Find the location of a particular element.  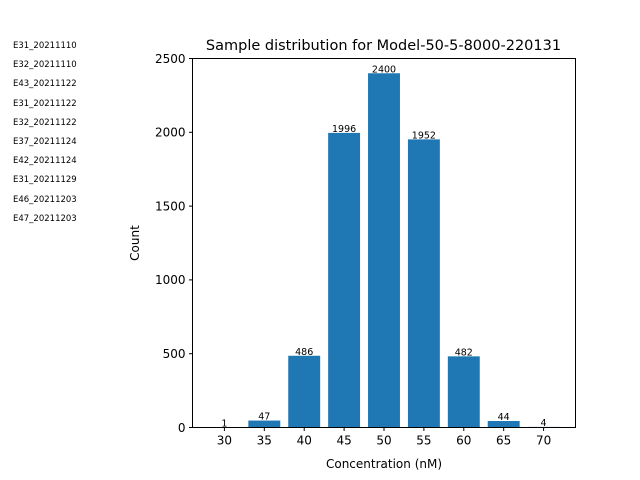

bar-value-label: 1996 is located at coordinates (344, 129).